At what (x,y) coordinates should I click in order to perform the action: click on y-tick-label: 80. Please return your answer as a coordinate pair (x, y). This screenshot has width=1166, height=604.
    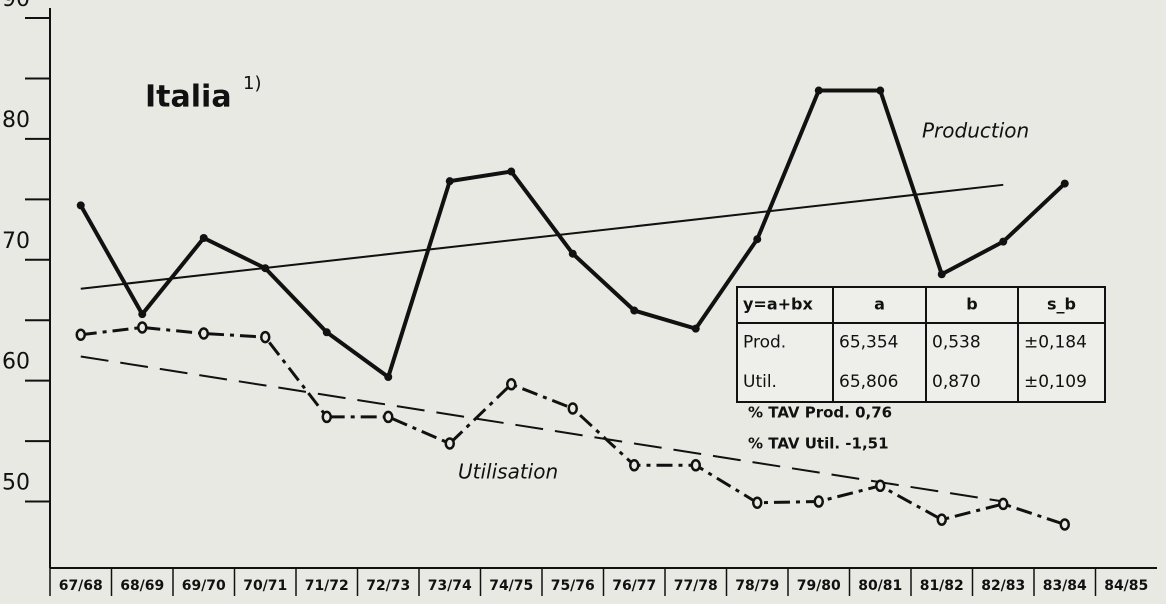
    Looking at the image, I should click on (16, 120).